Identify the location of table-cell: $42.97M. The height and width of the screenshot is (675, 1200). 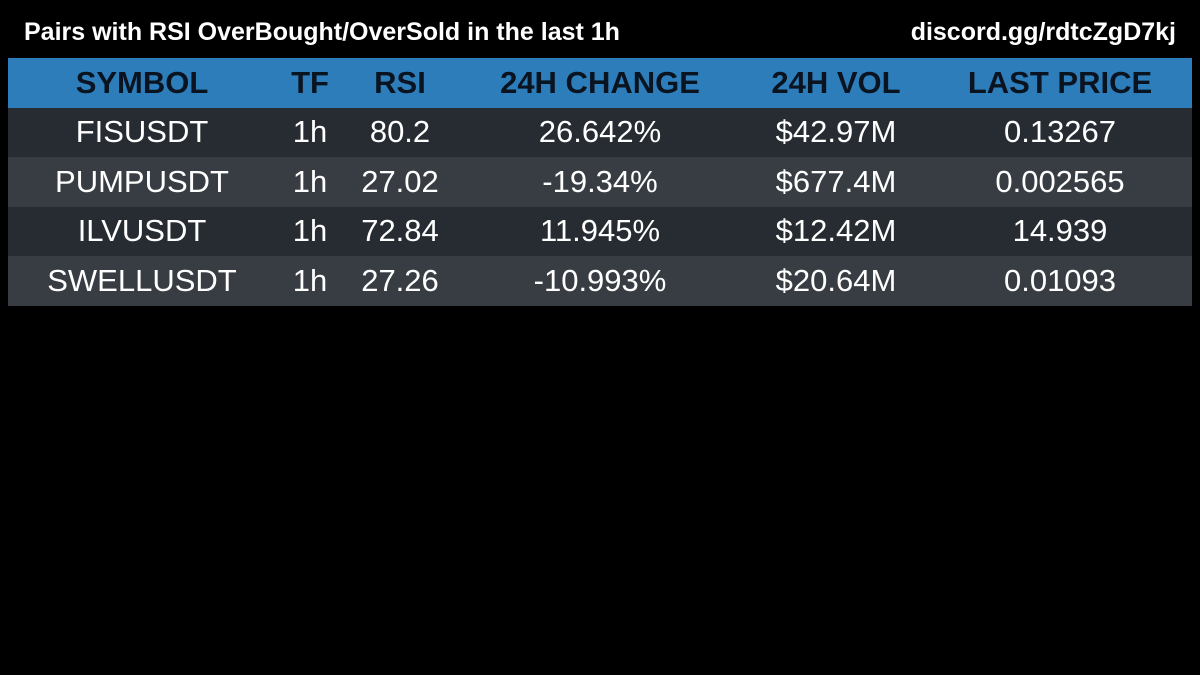
(836, 132).